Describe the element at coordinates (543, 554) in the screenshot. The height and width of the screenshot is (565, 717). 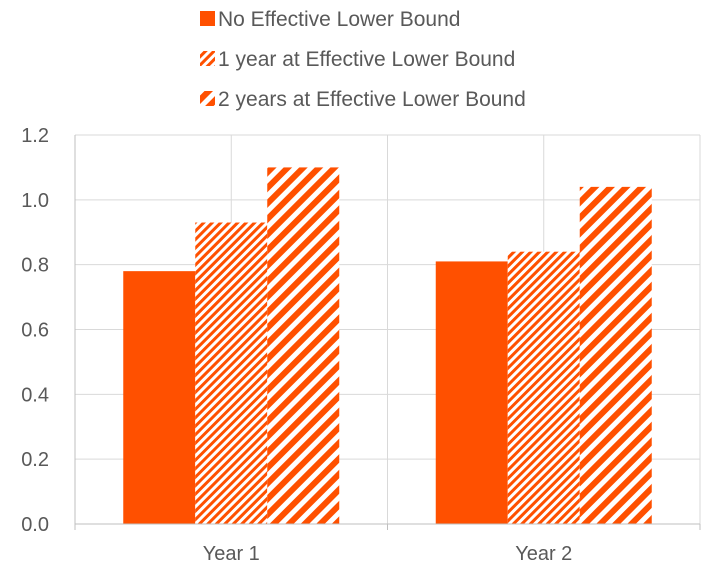
I see `x-category-label: Year 2` at that location.